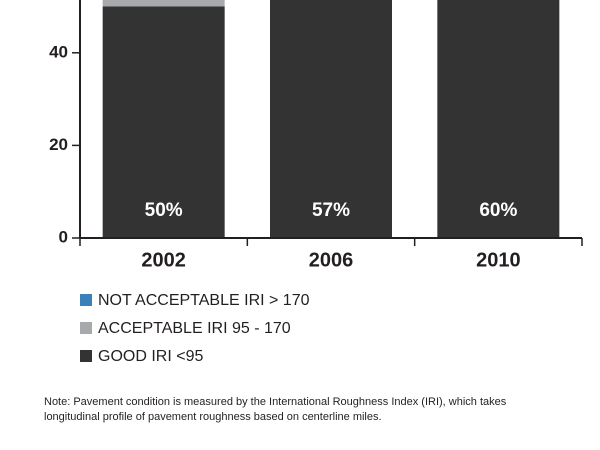 The height and width of the screenshot is (450, 600). I want to click on legend-label: ACCEPTABLE IRI 95 - 170, so click(194, 328).